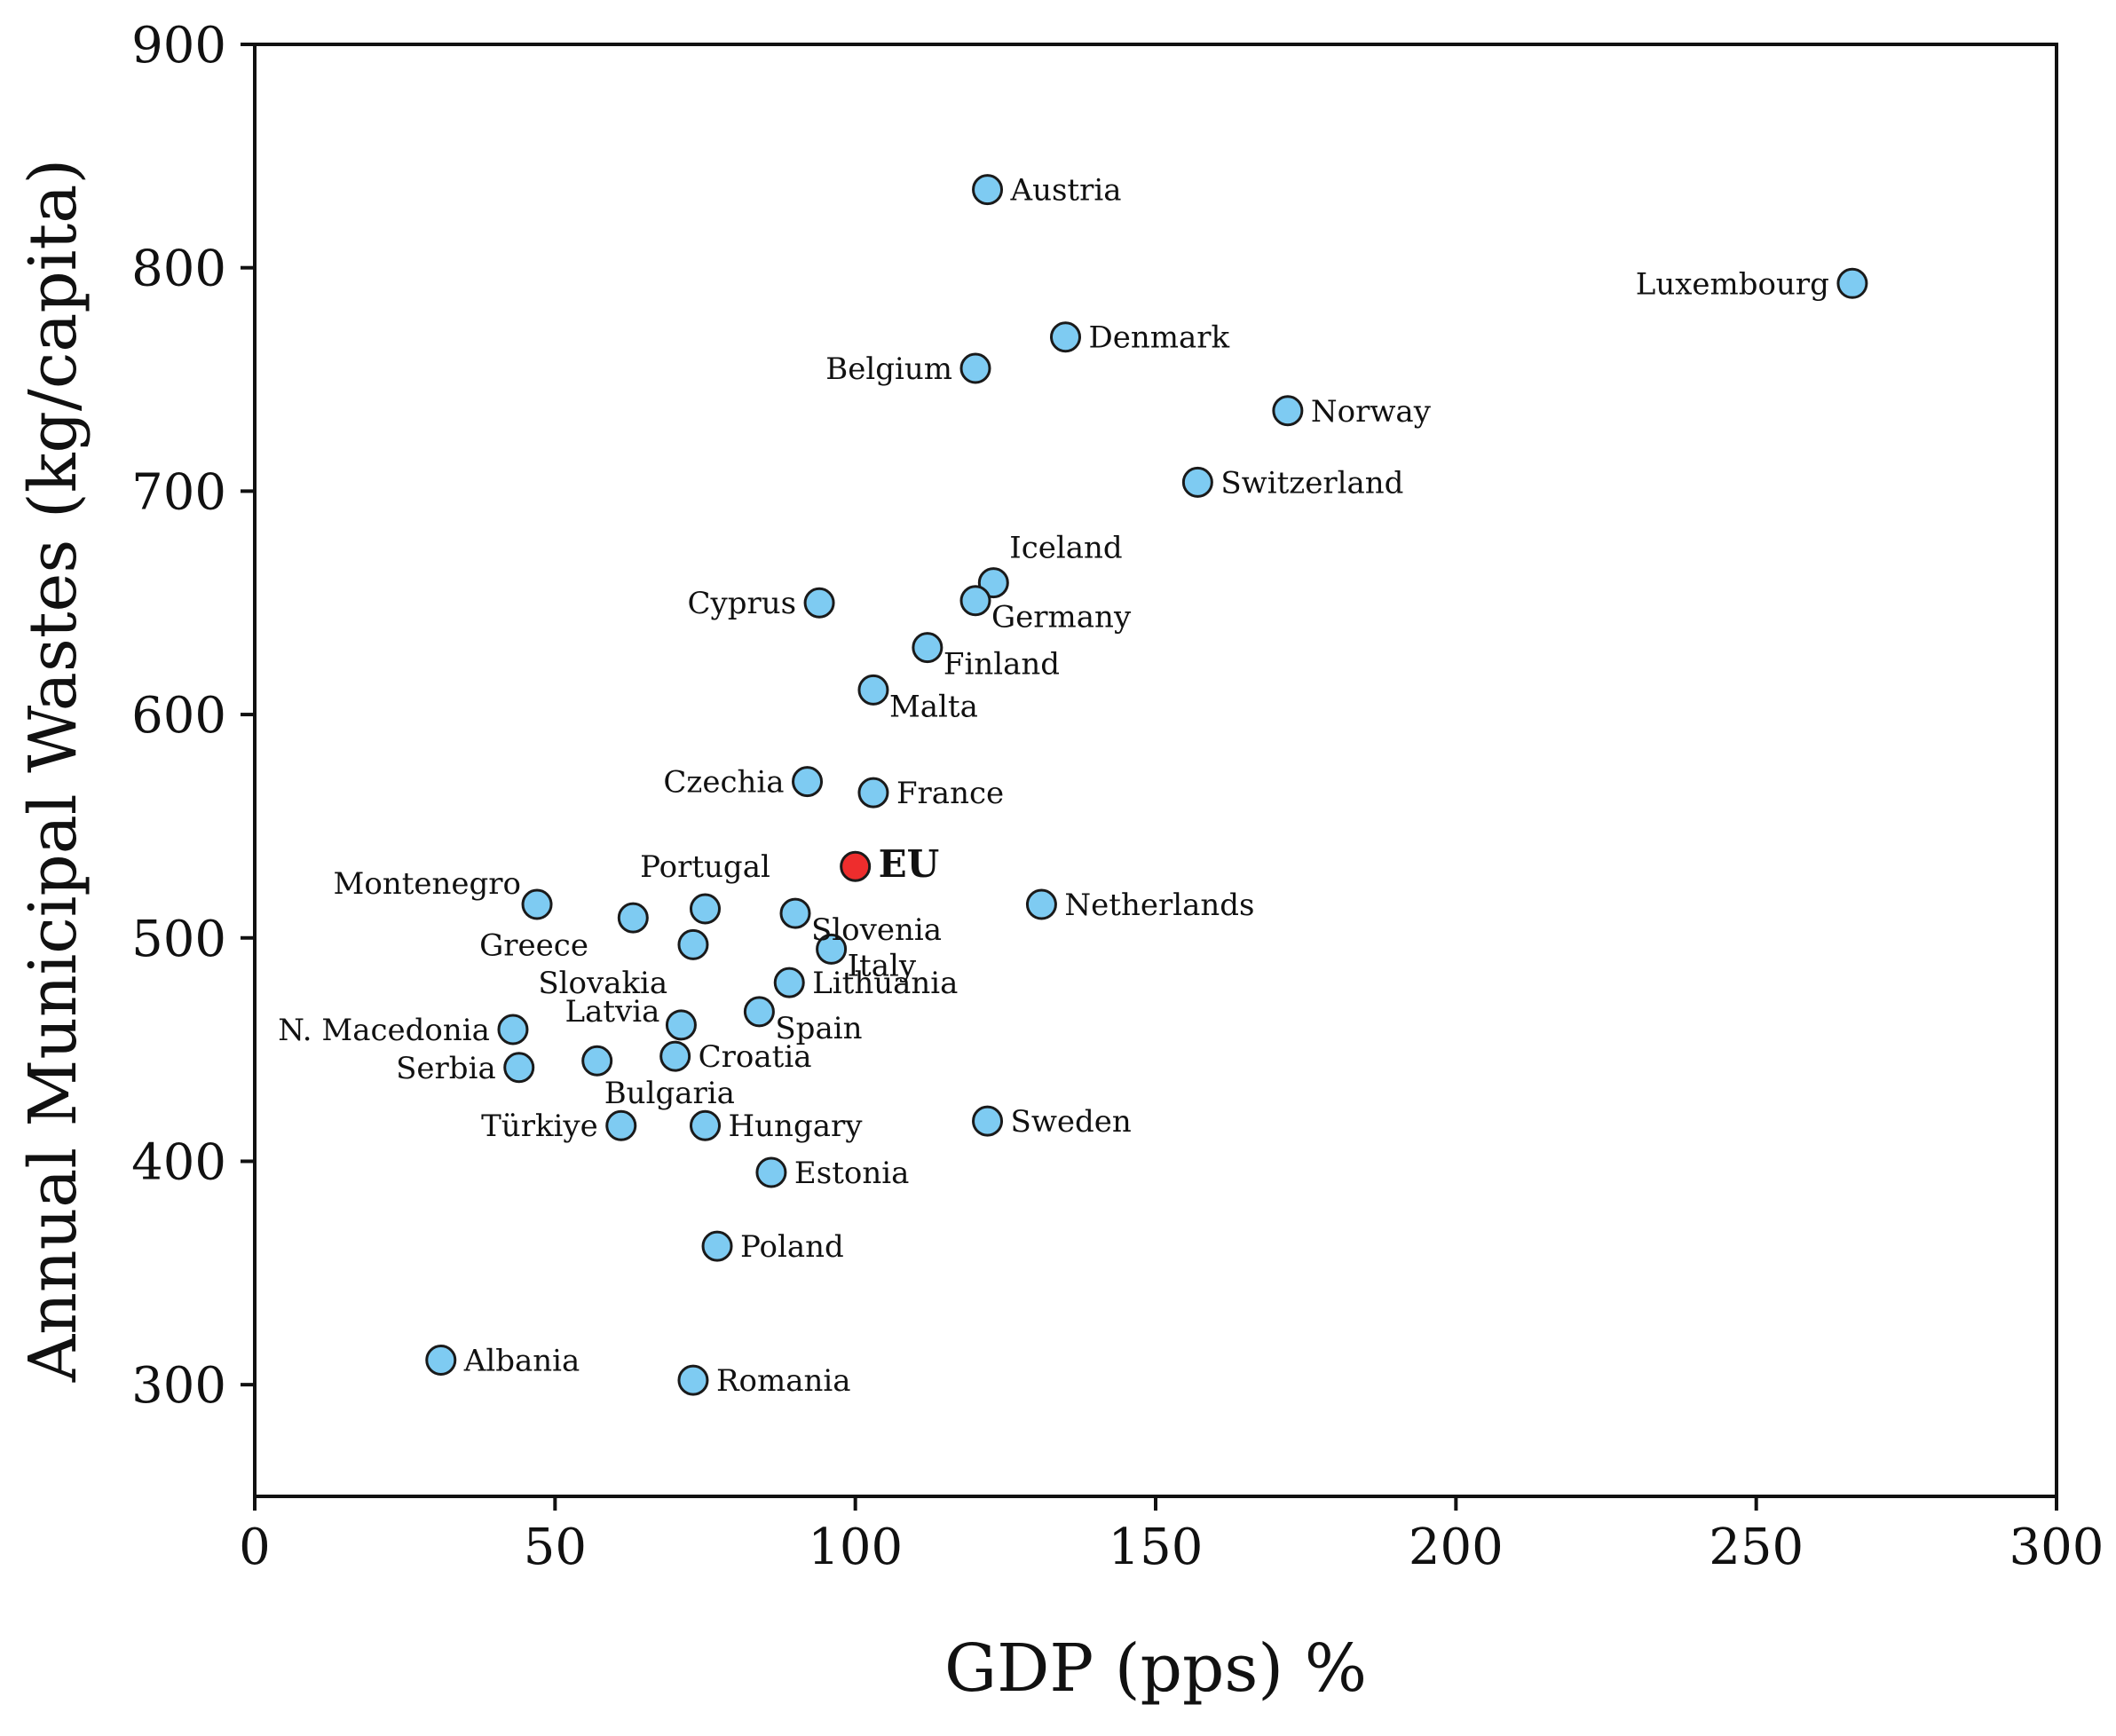  What do you see at coordinates (855, 1547) in the screenshot?
I see `x-tick-label: 100` at bounding box center [855, 1547].